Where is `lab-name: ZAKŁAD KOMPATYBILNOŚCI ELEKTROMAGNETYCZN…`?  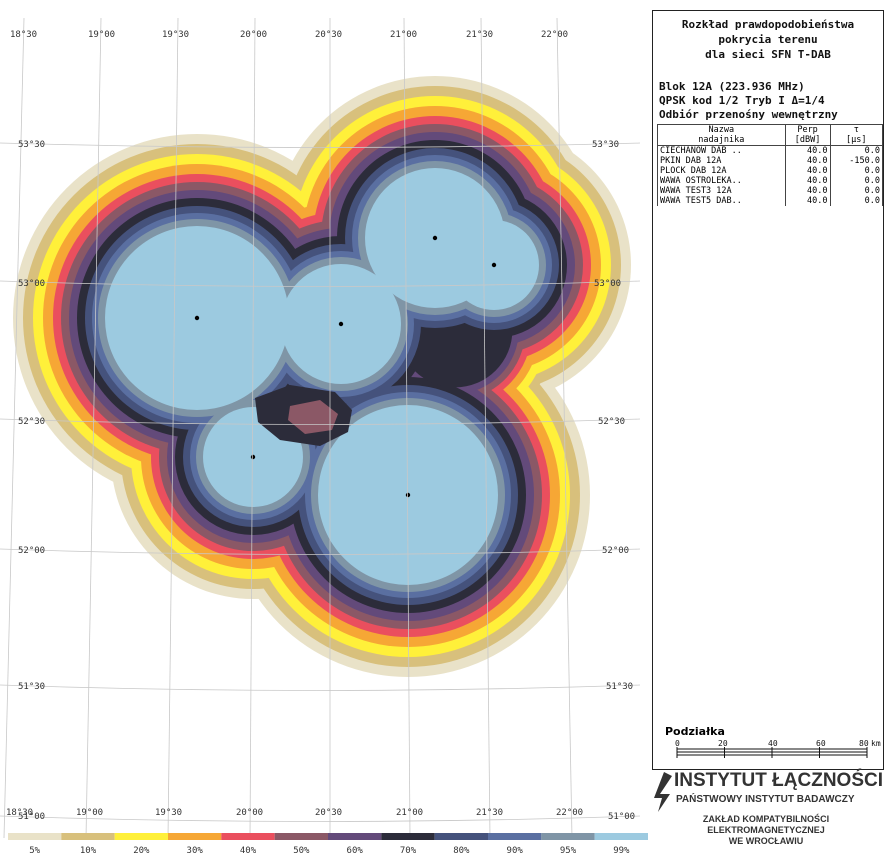 lab-name: ZAKŁAD KOMPATYBILNOŚCI ELEKTROMAGNETYCZN… is located at coordinates (766, 830).